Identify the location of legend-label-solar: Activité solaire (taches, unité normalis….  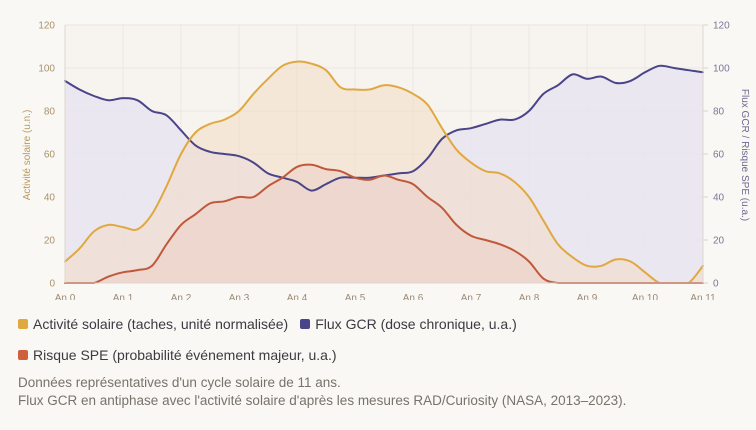
(161, 324).